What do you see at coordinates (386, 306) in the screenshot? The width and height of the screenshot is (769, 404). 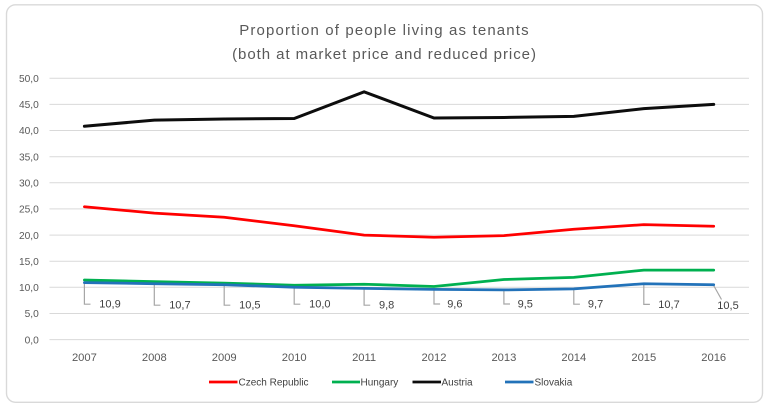 I see `svg-text: 9,8` at bounding box center [386, 306].